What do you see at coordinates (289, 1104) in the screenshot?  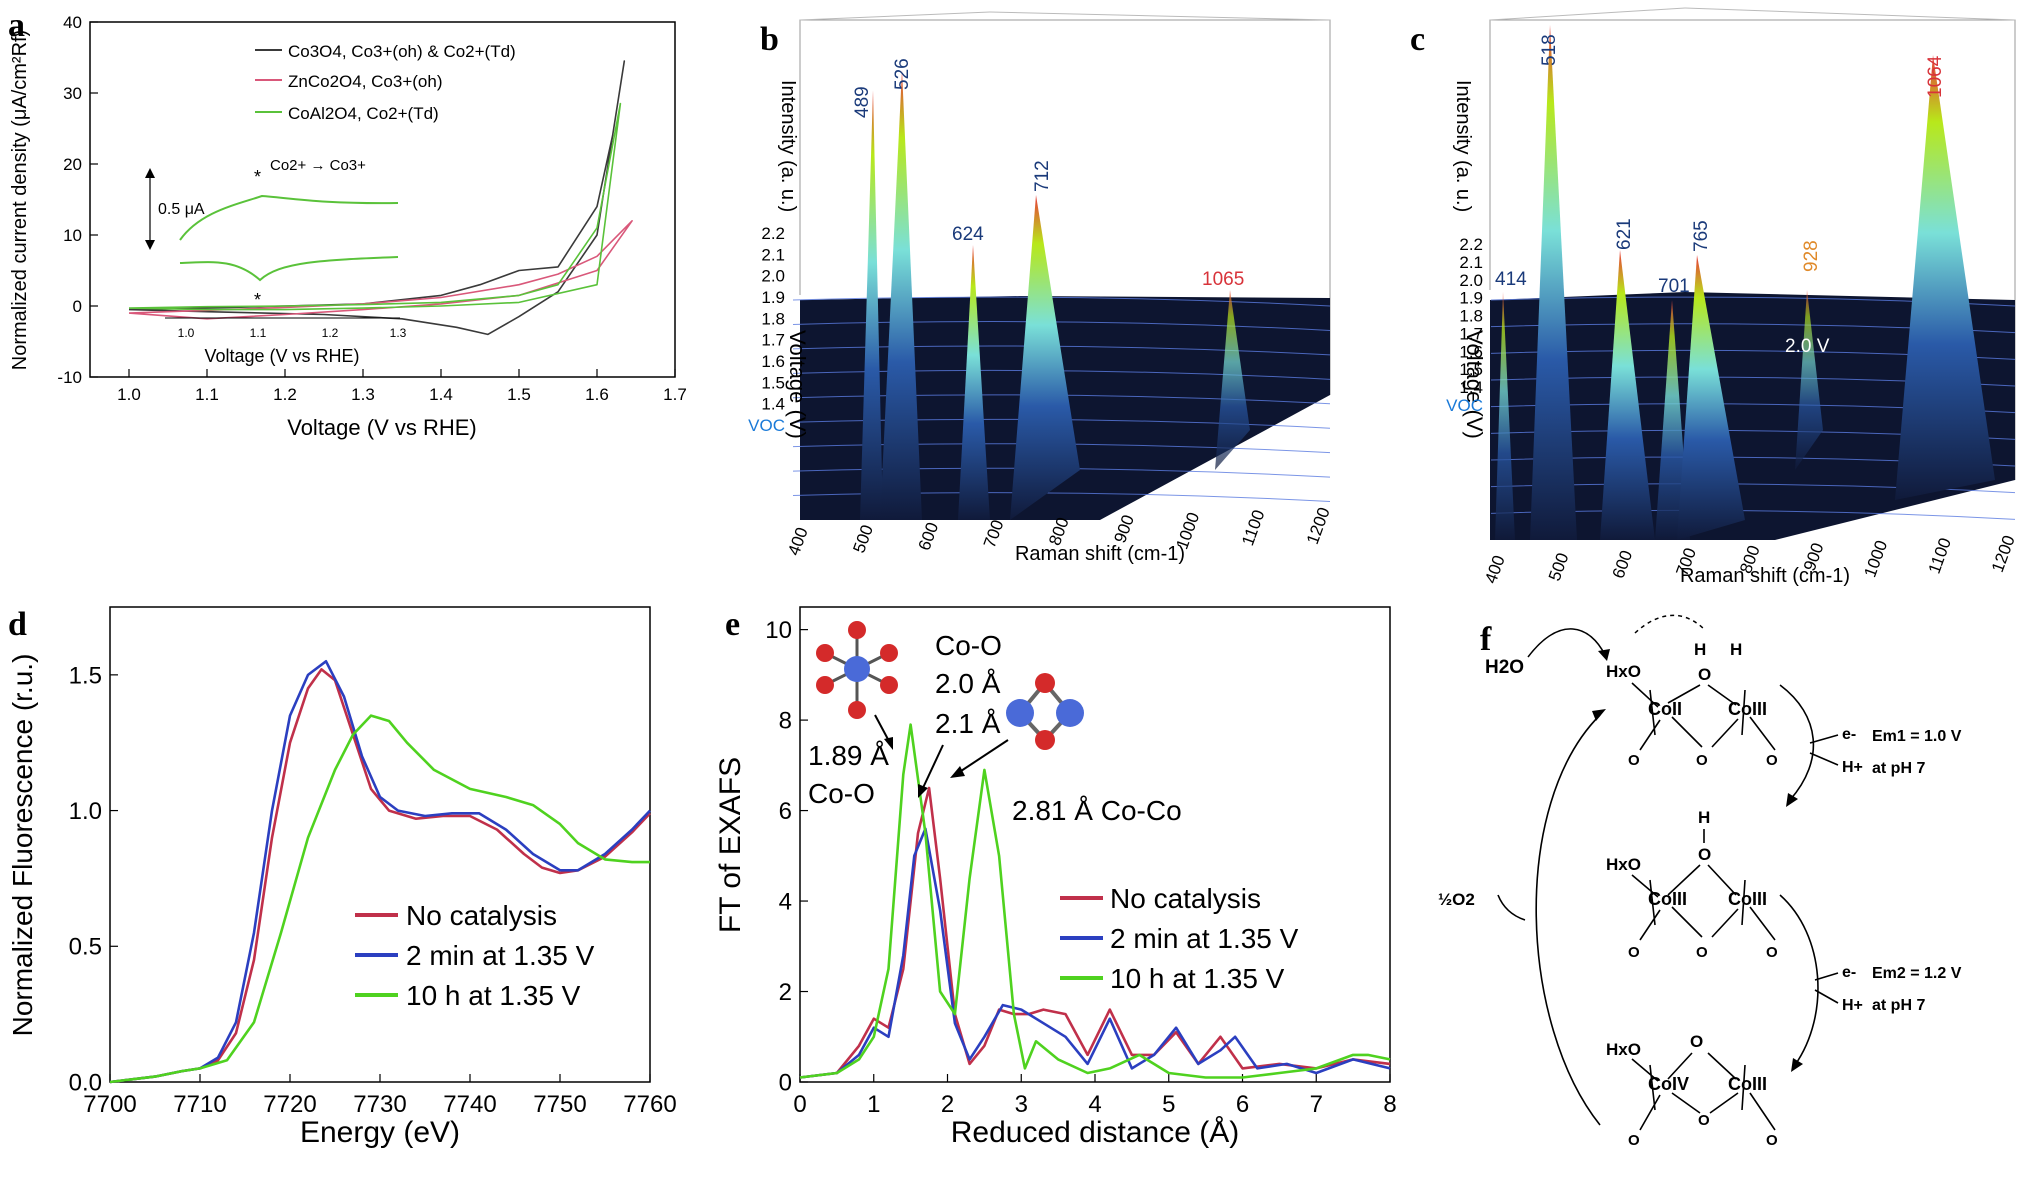 I see `x-tick-label: 7720` at bounding box center [289, 1104].